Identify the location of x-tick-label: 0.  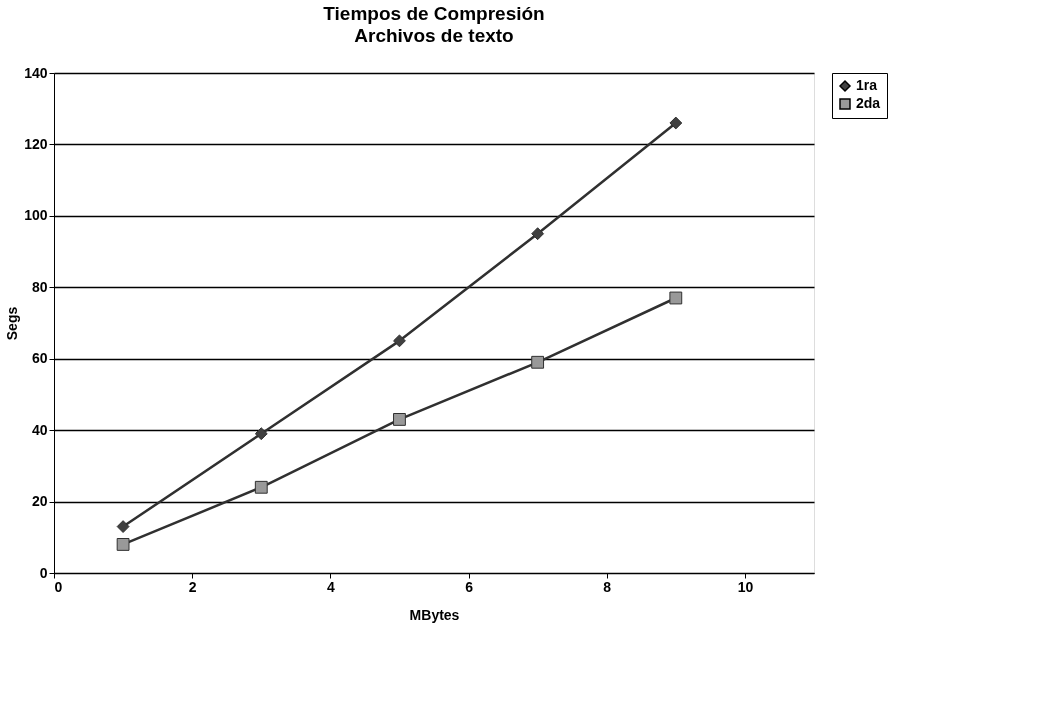
(58, 586).